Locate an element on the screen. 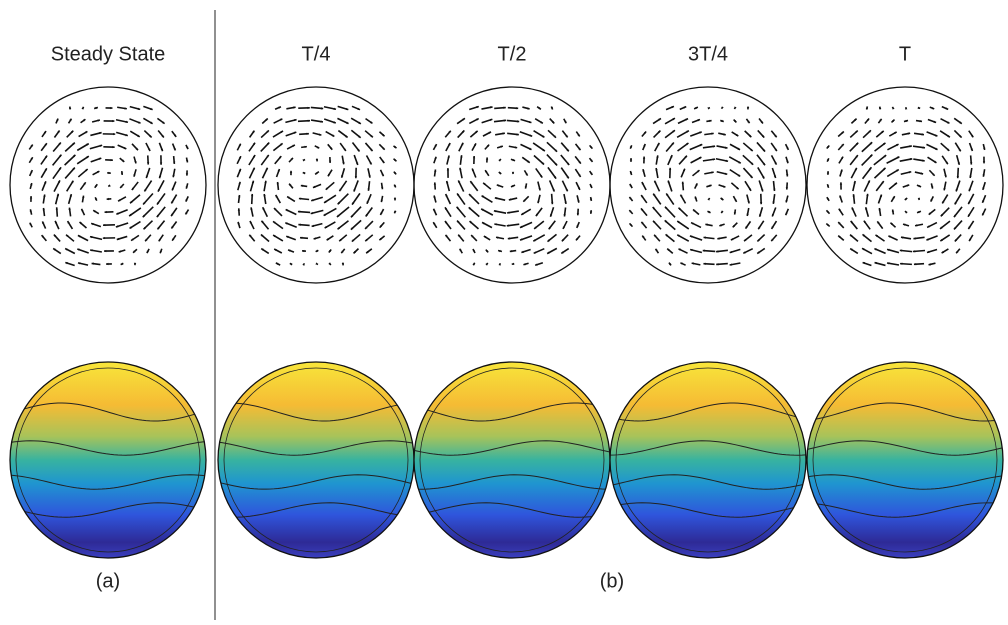  temperature-field is located at coordinates (316, 460).